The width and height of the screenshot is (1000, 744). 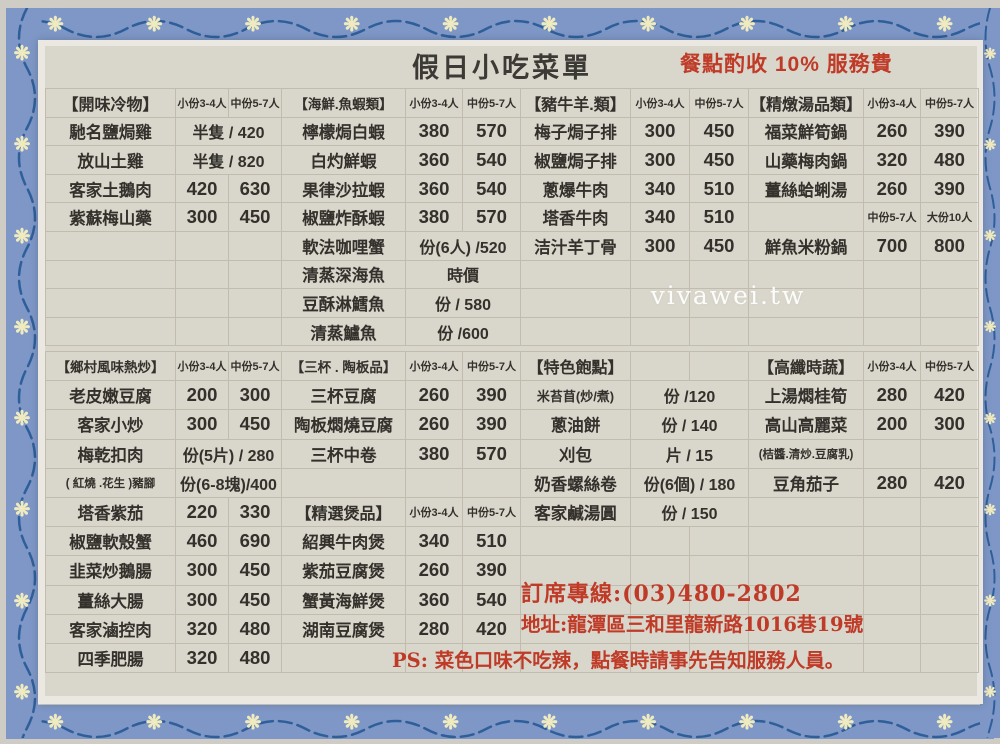 I want to click on dish-name: 梅子焗子排, so click(x=576, y=132).